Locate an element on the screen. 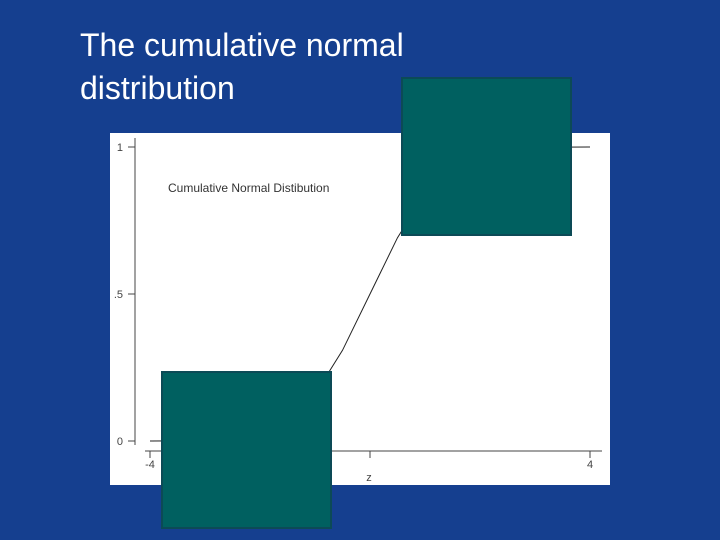 This screenshot has width=720, height=540. y-tick-label: 1 is located at coordinates (120, 148).